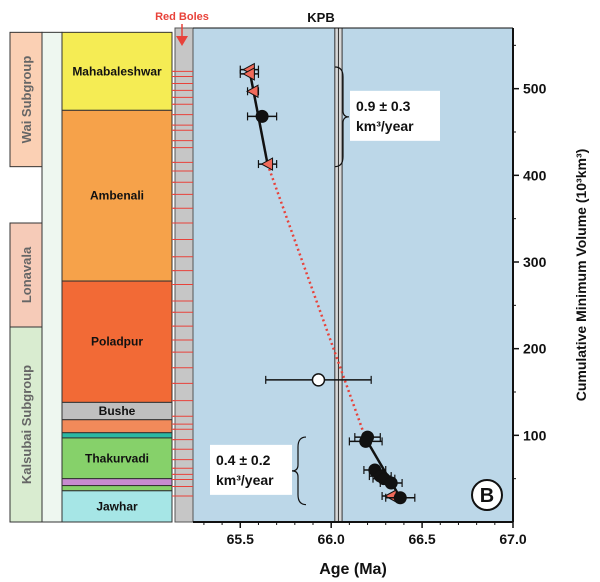  Describe the element at coordinates (338, 275) in the screenshot. I see `kpb-band` at that location.